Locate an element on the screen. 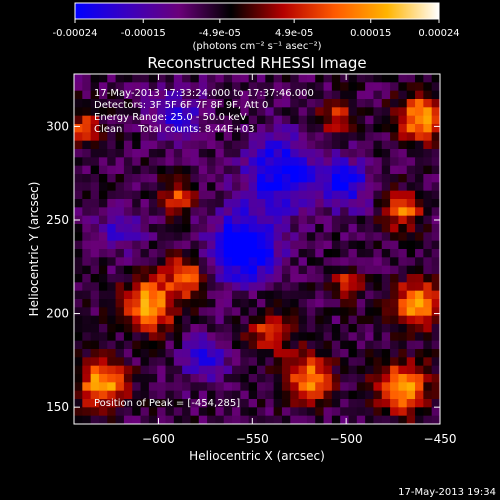  footer-timestamp: 17-May-2013 19:34 is located at coordinates (447, 492).